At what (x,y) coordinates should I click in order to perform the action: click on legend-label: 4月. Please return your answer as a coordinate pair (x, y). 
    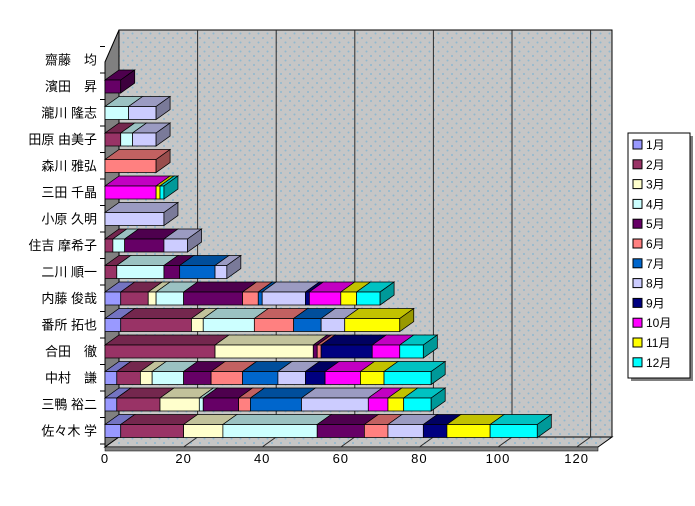
    Looking at the image, I should click on (655, 204).